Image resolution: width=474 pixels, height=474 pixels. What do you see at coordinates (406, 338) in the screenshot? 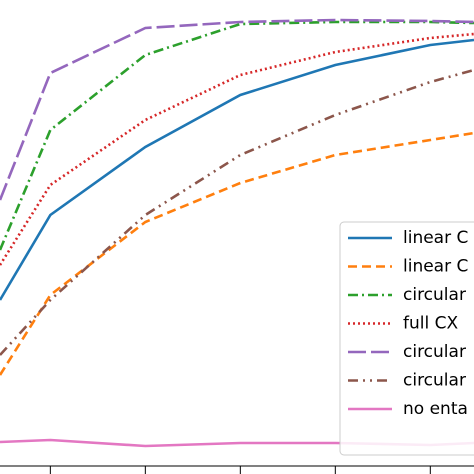
I see `legend-box` at bounding box center [406, 338].